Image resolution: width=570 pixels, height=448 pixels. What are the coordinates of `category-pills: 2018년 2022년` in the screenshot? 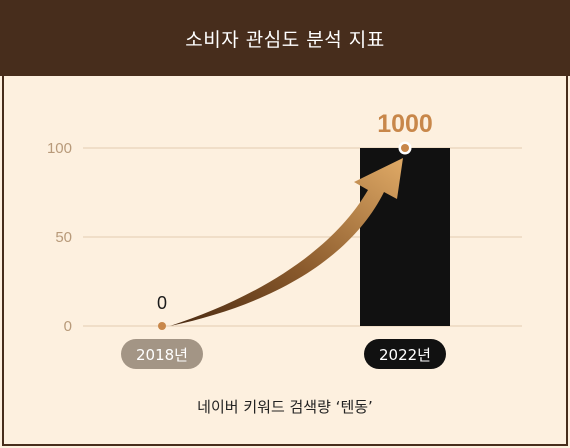 It's located at (283, 354).